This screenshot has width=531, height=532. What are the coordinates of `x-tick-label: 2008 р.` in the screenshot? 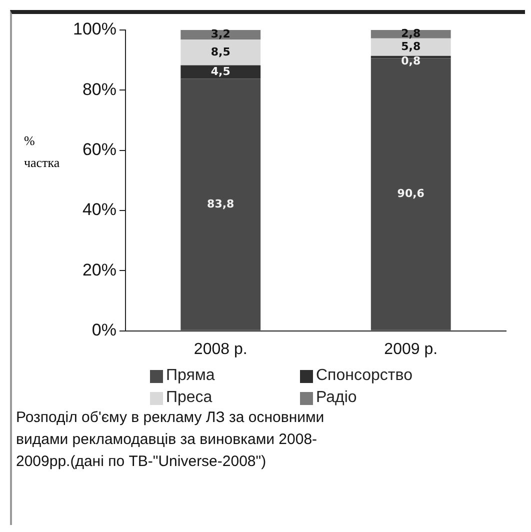 It's located at (221, 349).